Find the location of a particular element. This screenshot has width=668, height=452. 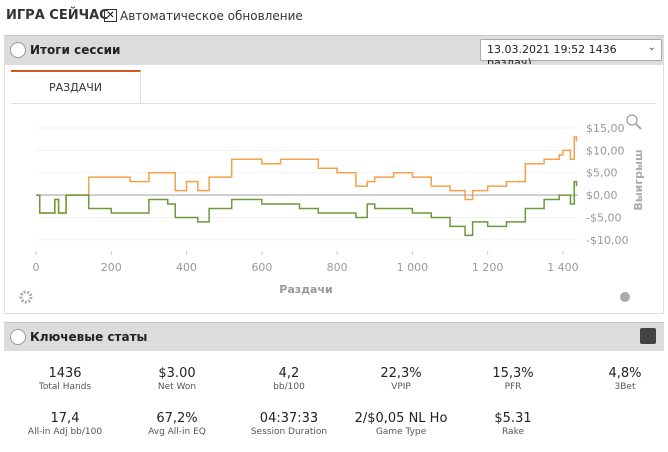

stat: 1436 Total Hands is located at coordinates (65, 379).